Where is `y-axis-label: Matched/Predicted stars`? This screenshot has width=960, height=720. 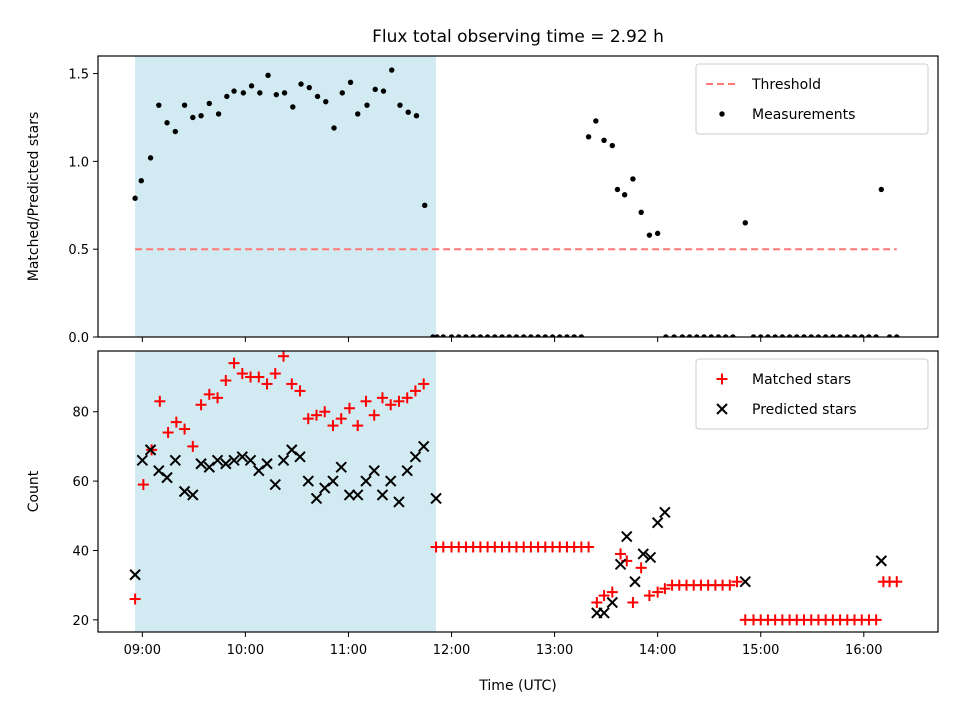
y-axis-label: Matched/Predicted stars is located at coordinates (34, 197).